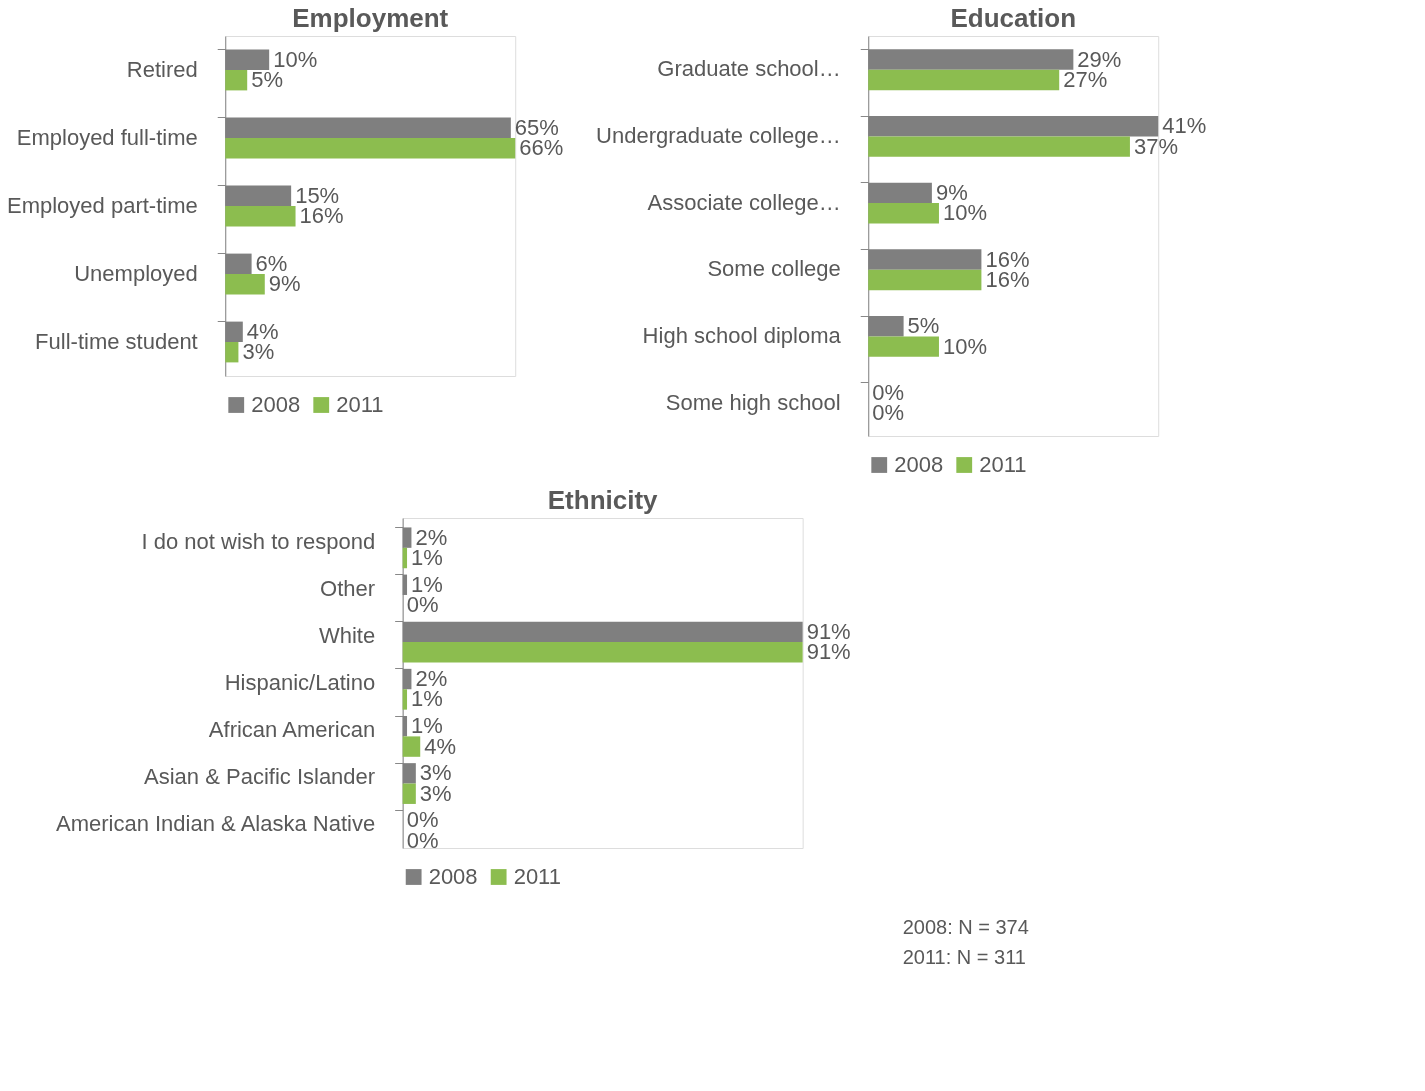  Describe the element at coordinates (965, 927) in the screenshot. I see `text: 2008: N = 374` at that location.